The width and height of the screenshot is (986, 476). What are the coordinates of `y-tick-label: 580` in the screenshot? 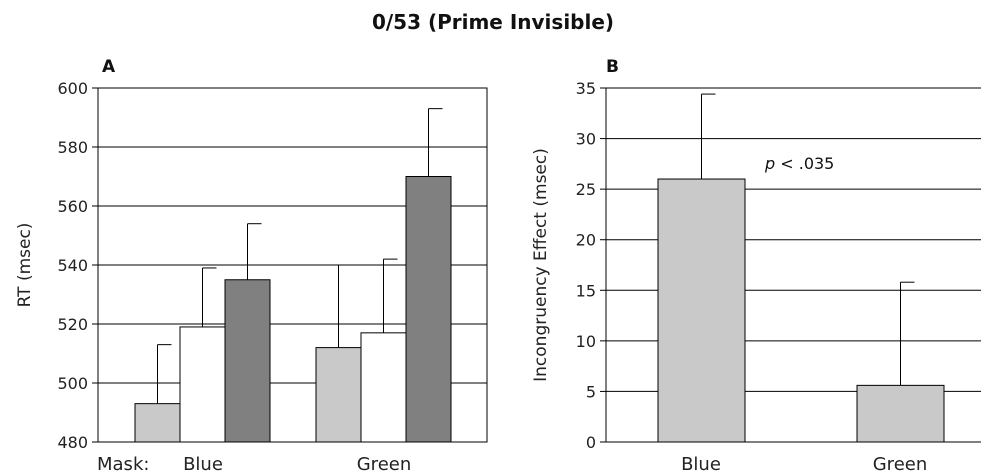 It's located at (72, 147).